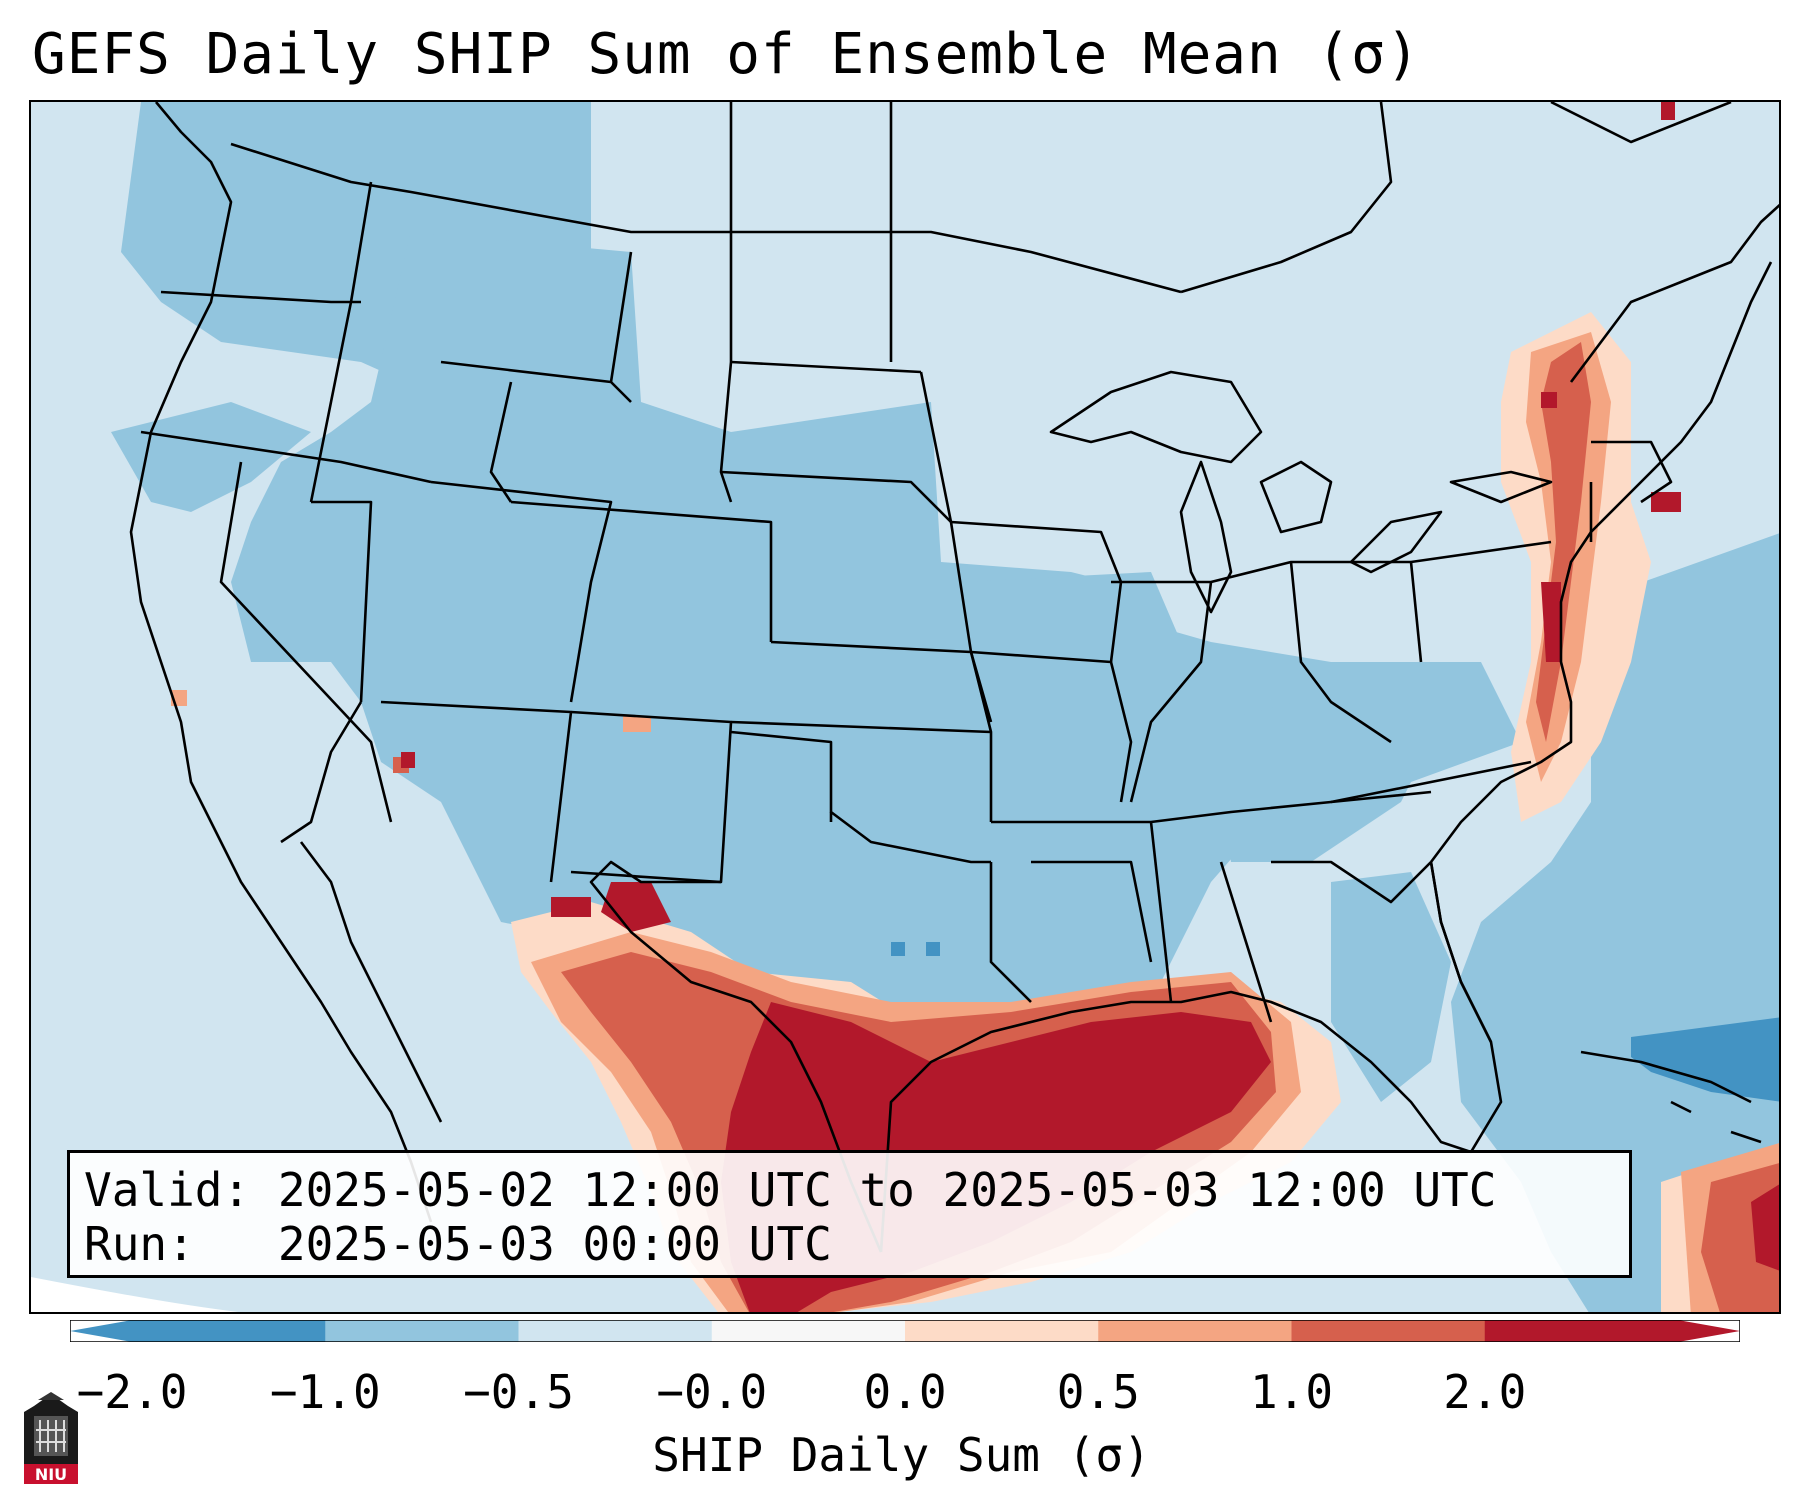 The width and height of the screenshot is (1803, 1506). Describe the element at coordinates (712, 1392) in the screenshot. I see `colorbar-tick-label: −0.0` at that location.